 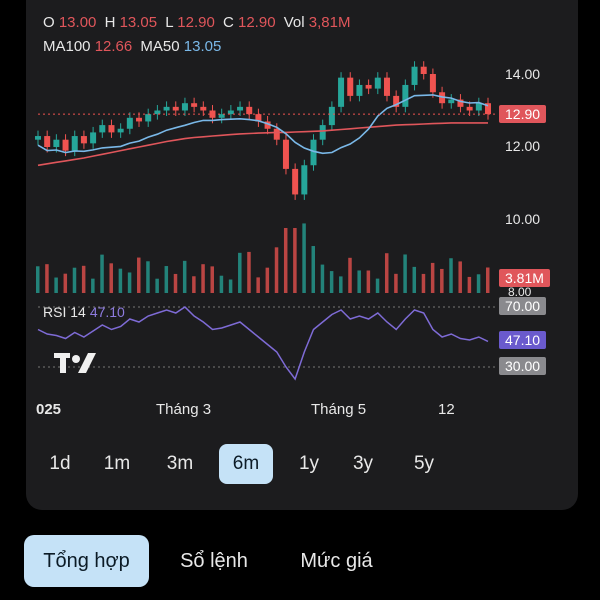 What do you see at coordinates (160, 46) in the screenshot?
I see `ma50-label: MA50` at bounding box center [160, 46].